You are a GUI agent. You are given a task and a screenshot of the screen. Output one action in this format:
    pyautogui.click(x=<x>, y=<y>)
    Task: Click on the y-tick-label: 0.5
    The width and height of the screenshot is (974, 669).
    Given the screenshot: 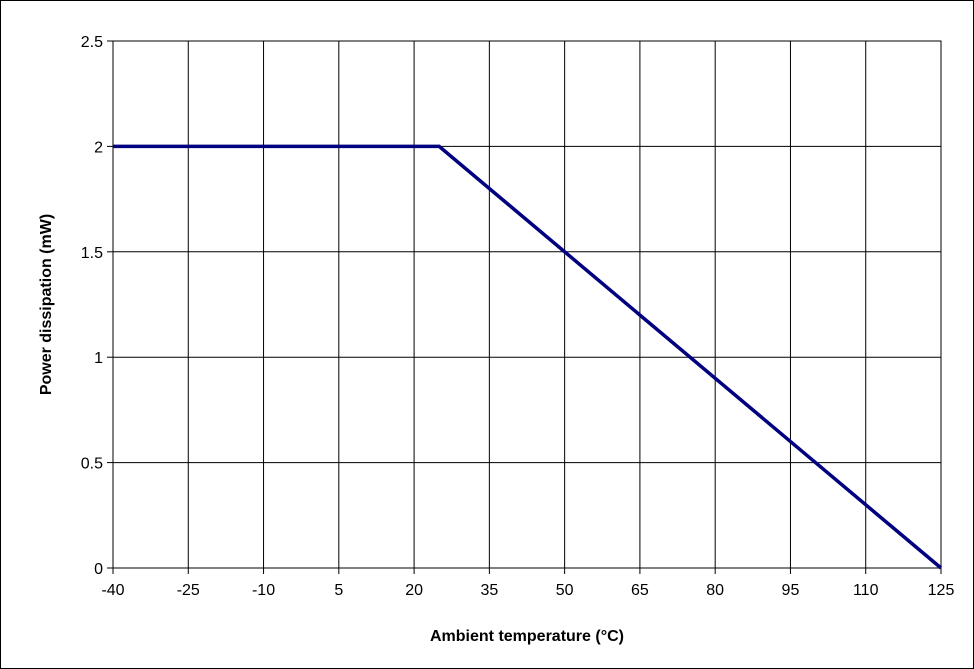 What is the action you would take?
    pyautogui.click(x=92, y=464)
    